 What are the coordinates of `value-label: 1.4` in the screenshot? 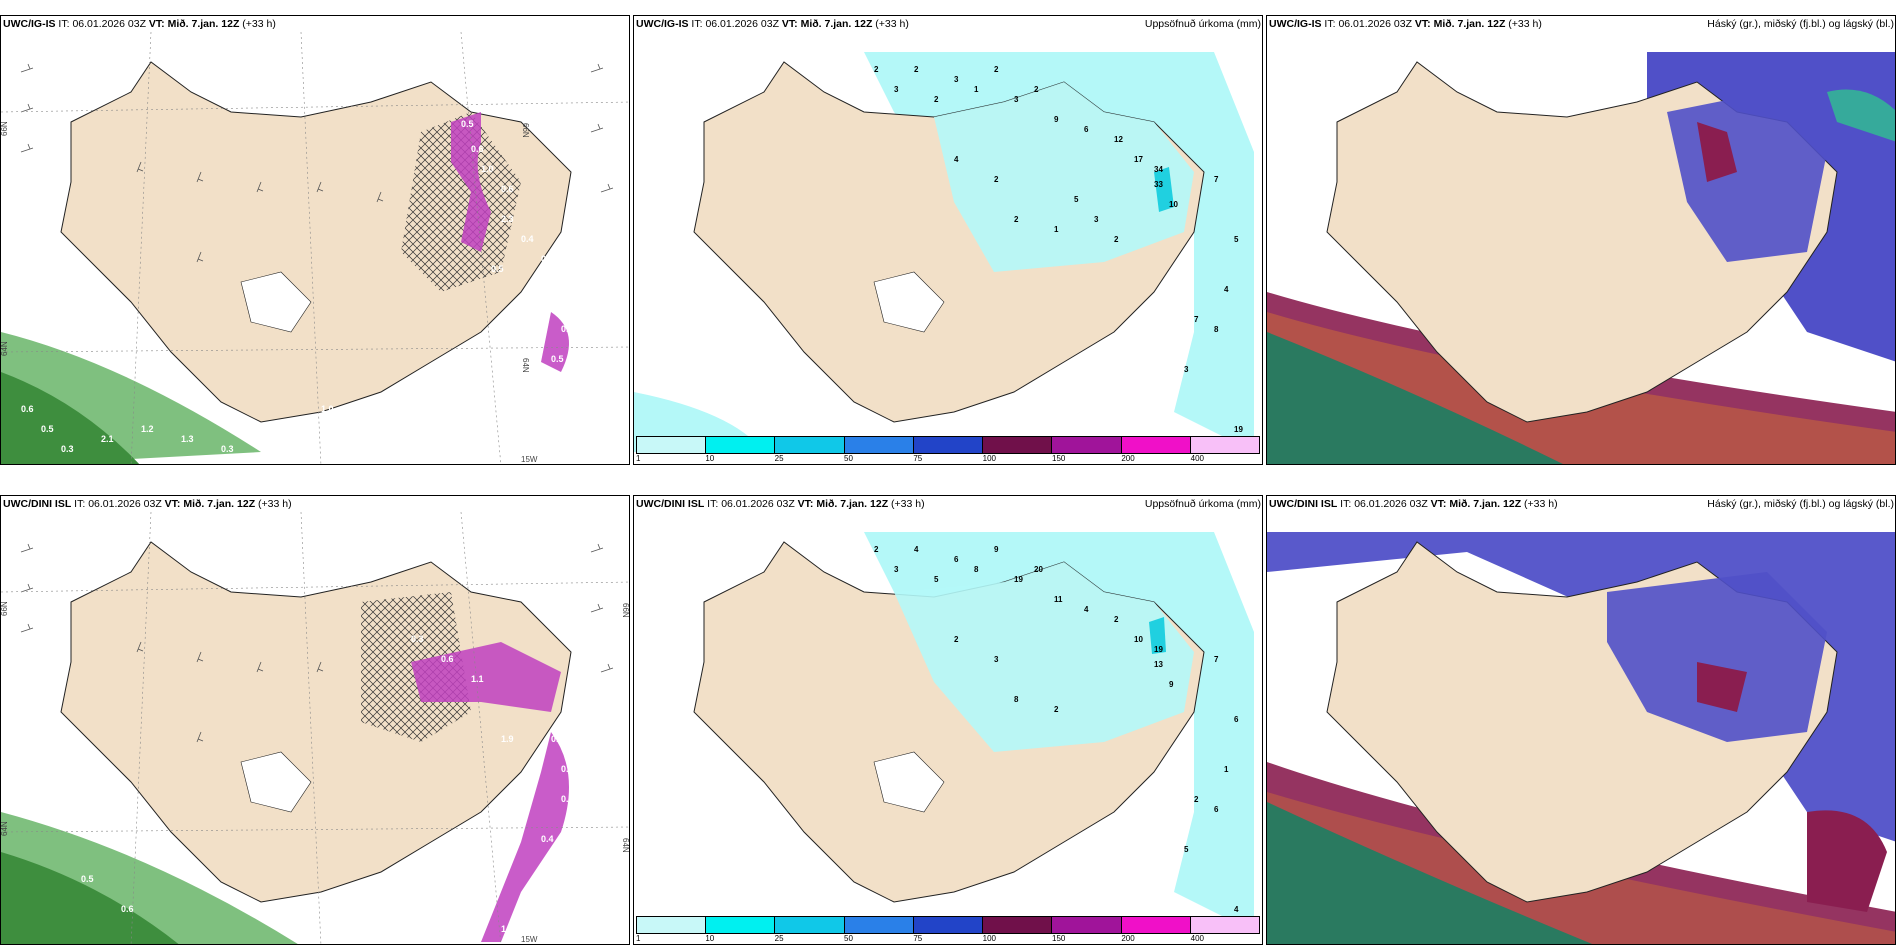 It's located at (587, 389).